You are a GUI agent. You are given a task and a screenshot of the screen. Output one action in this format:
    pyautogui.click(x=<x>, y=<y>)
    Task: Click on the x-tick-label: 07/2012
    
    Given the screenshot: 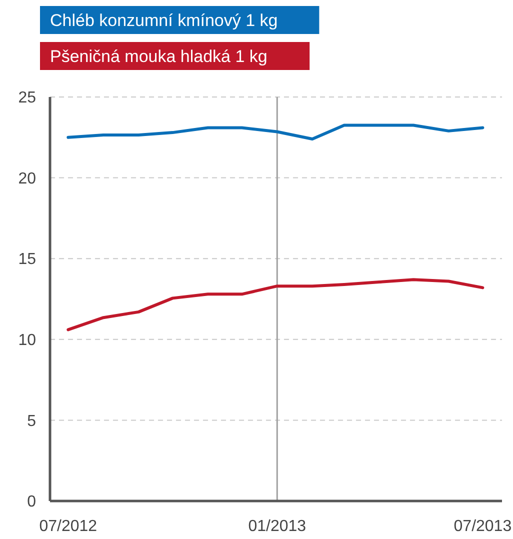 What is the action you would take?
    pyautogui.click(x=68, y=526)
    